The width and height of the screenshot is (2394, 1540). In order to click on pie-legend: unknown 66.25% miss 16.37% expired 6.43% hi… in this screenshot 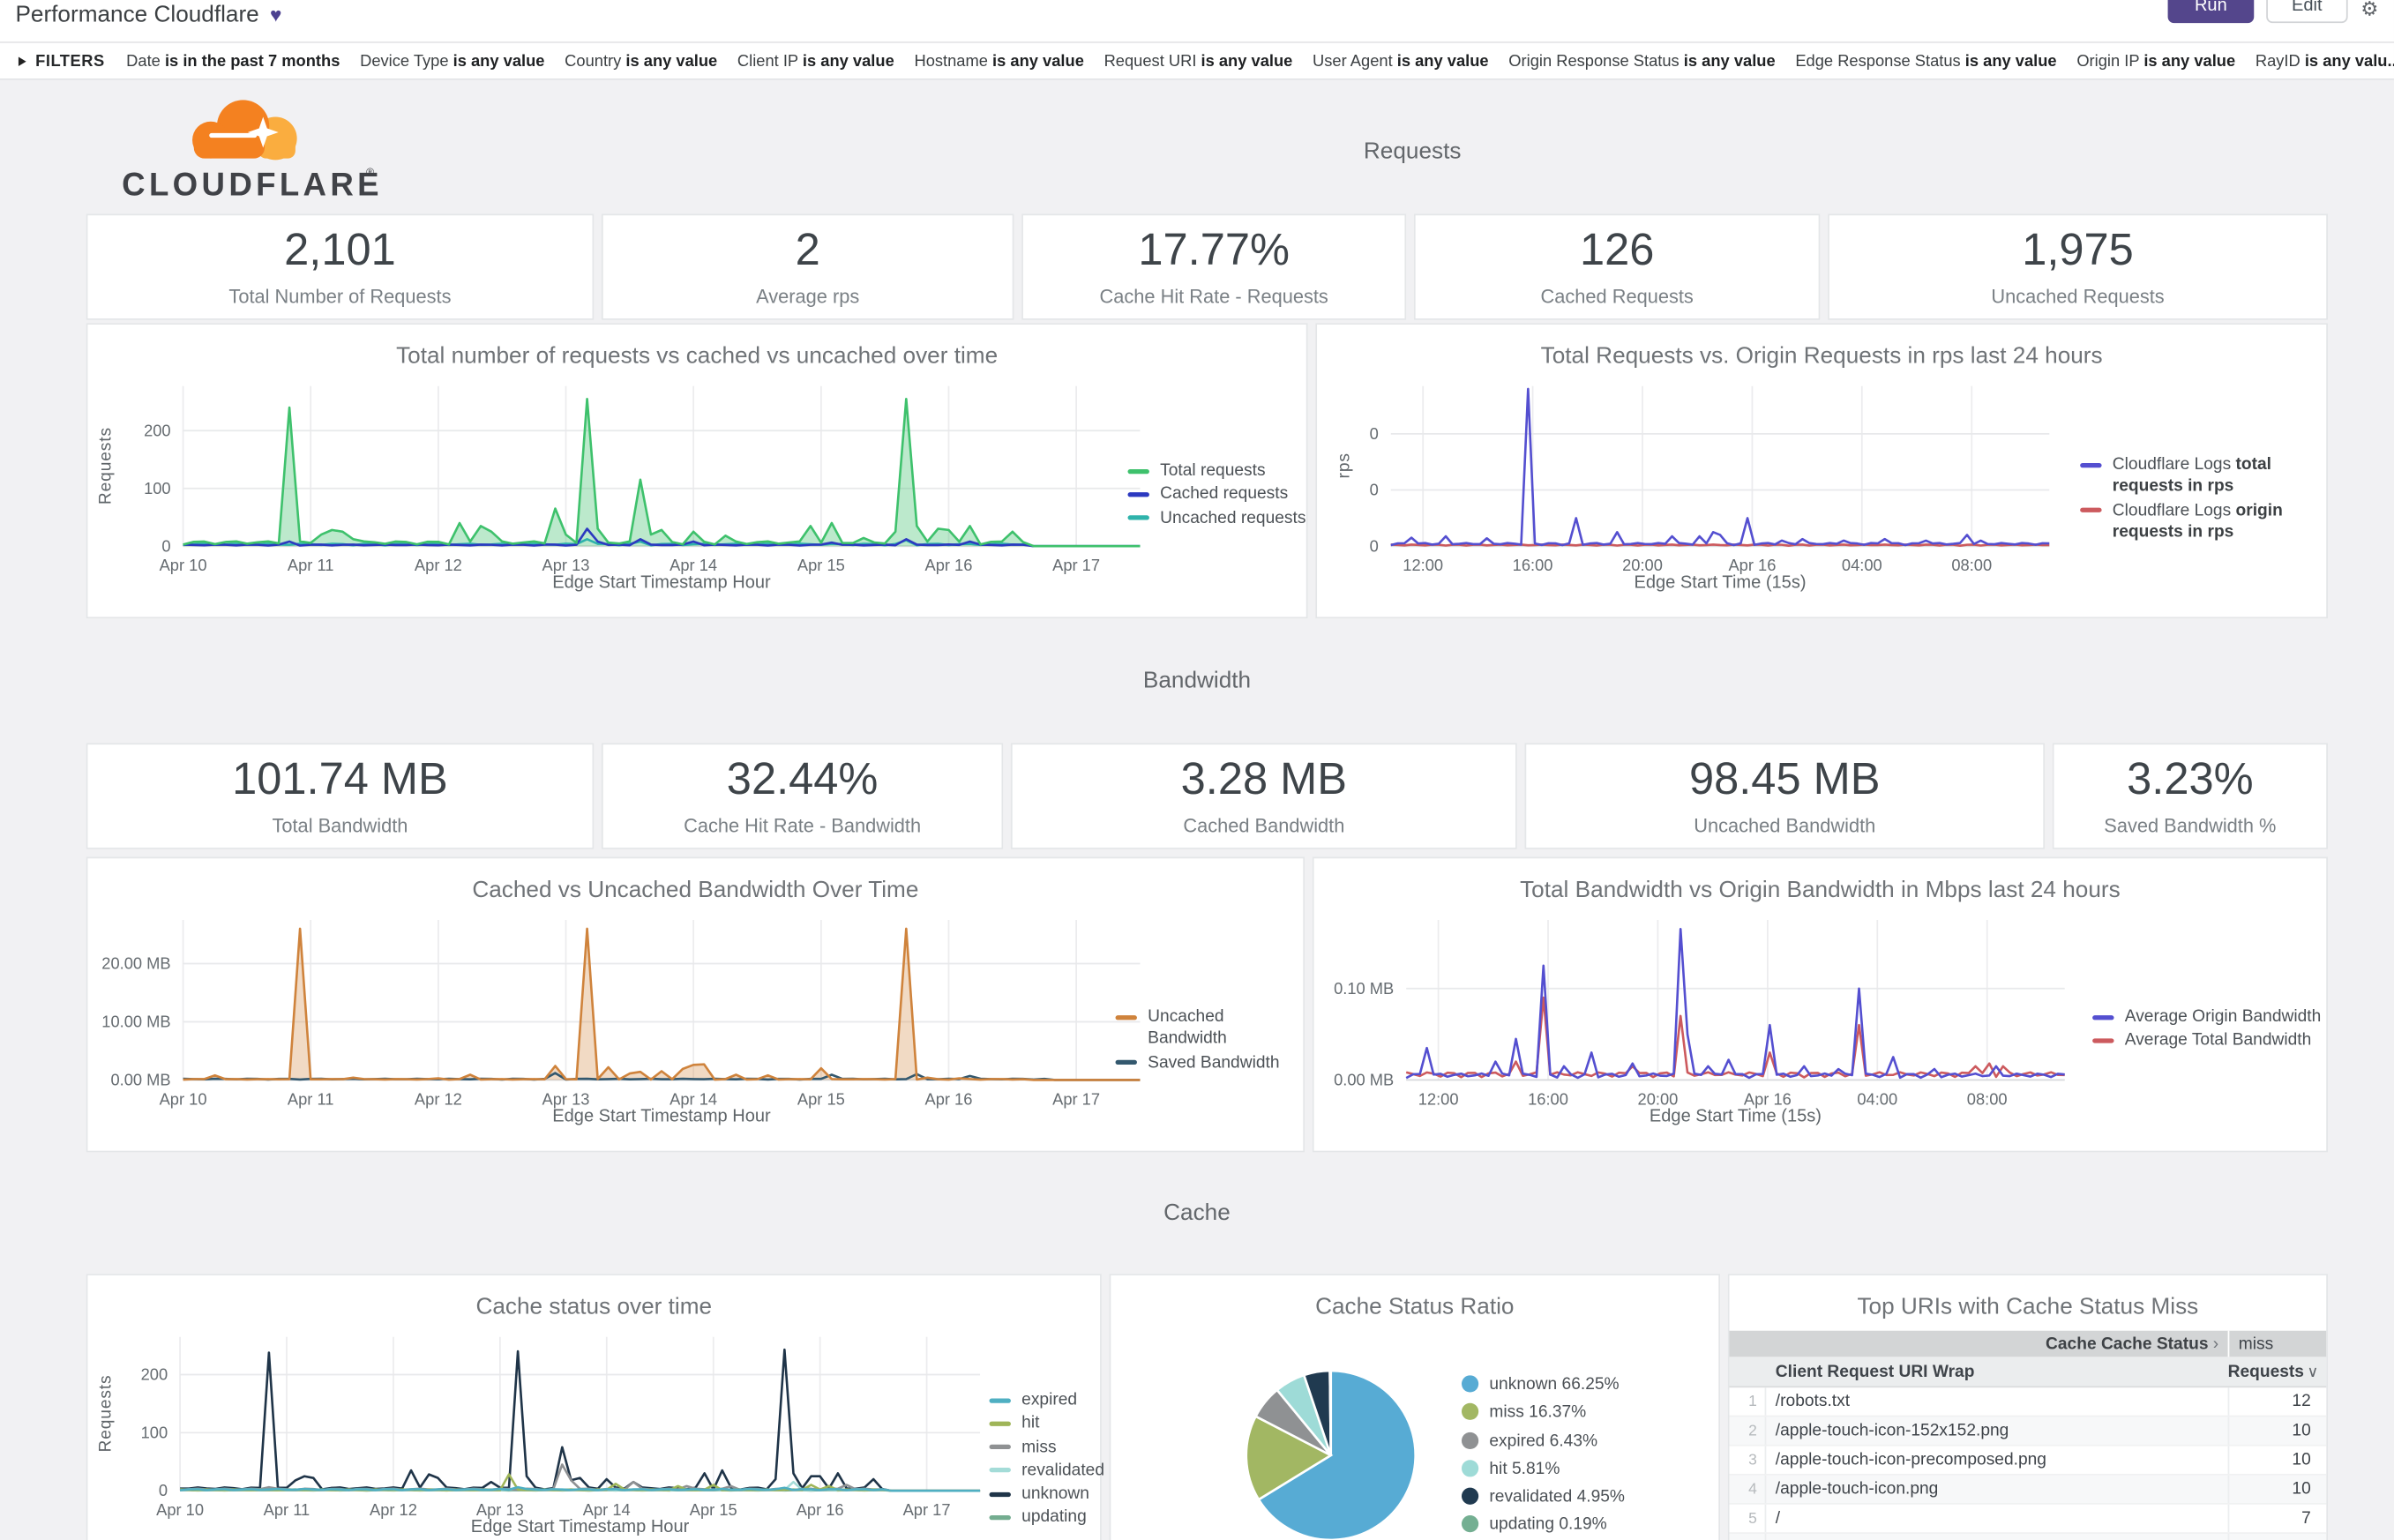, I will do `click(1543, 1455)`.